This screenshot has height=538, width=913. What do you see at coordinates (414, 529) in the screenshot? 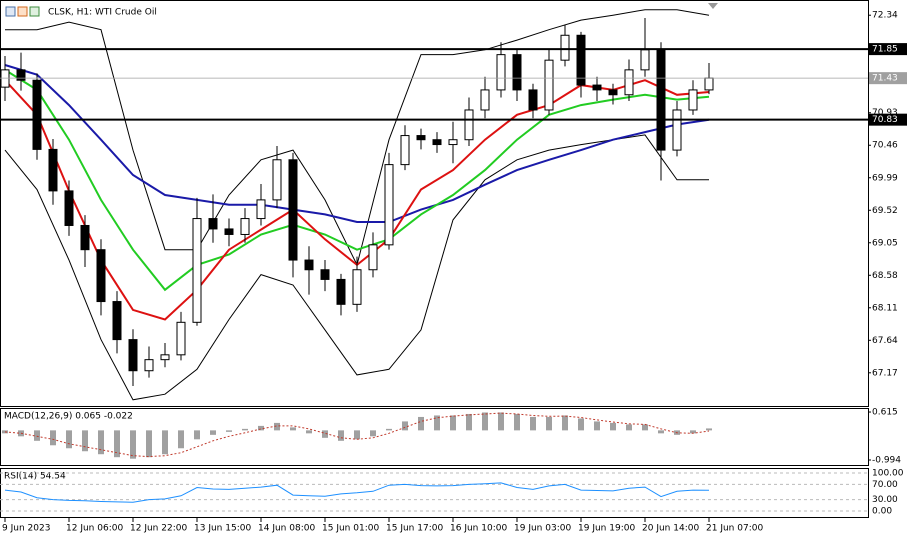
I see `x-tick-label: 15 Jun 17:00` at bounding box center [414, 529].